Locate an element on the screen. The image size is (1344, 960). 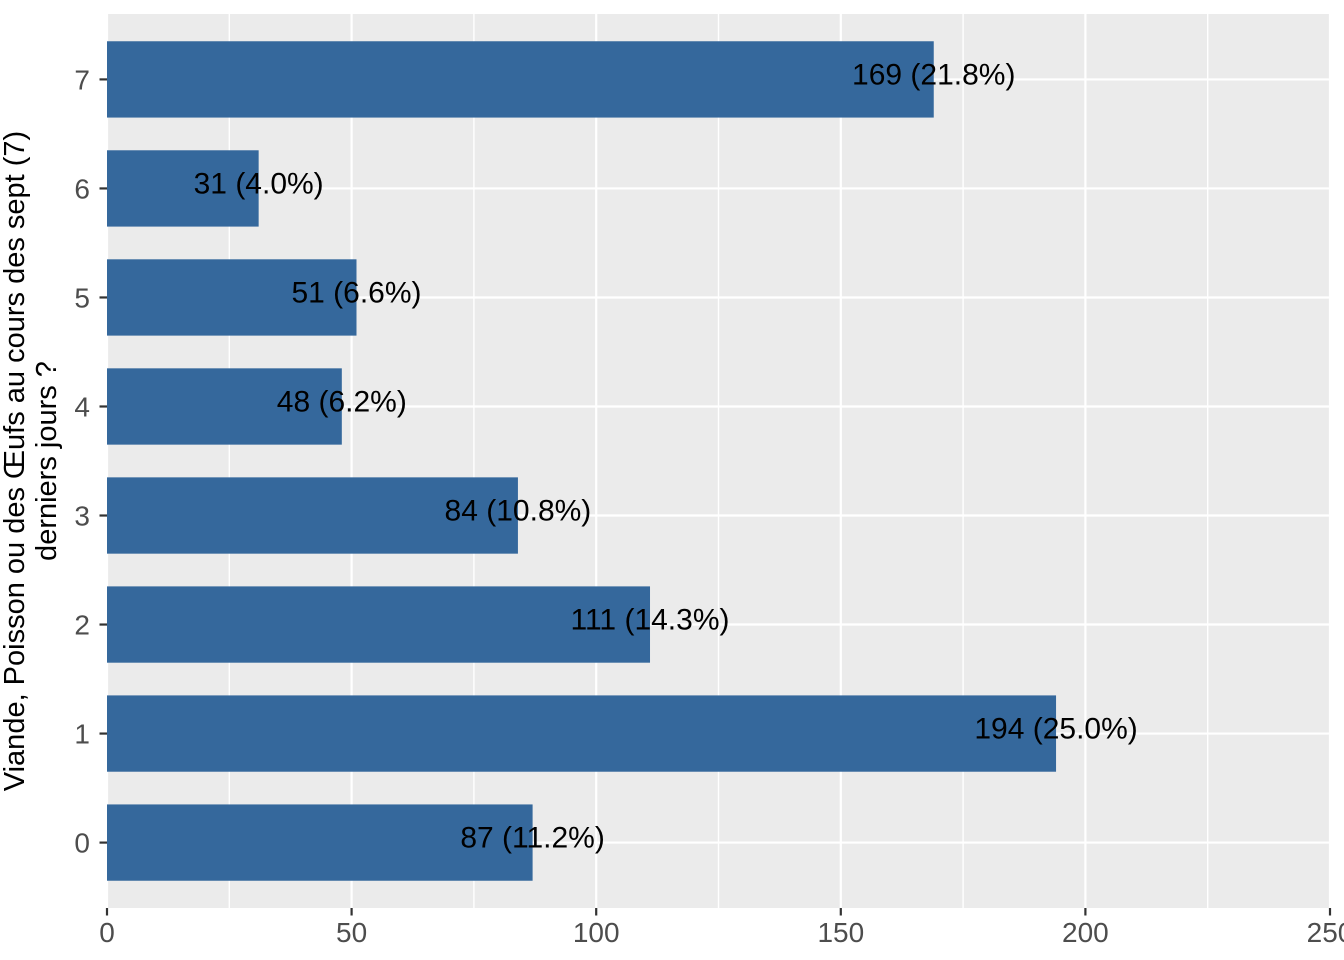
bar-value-label-3: 84 (10.8%) is located at coordinates (518, 511).